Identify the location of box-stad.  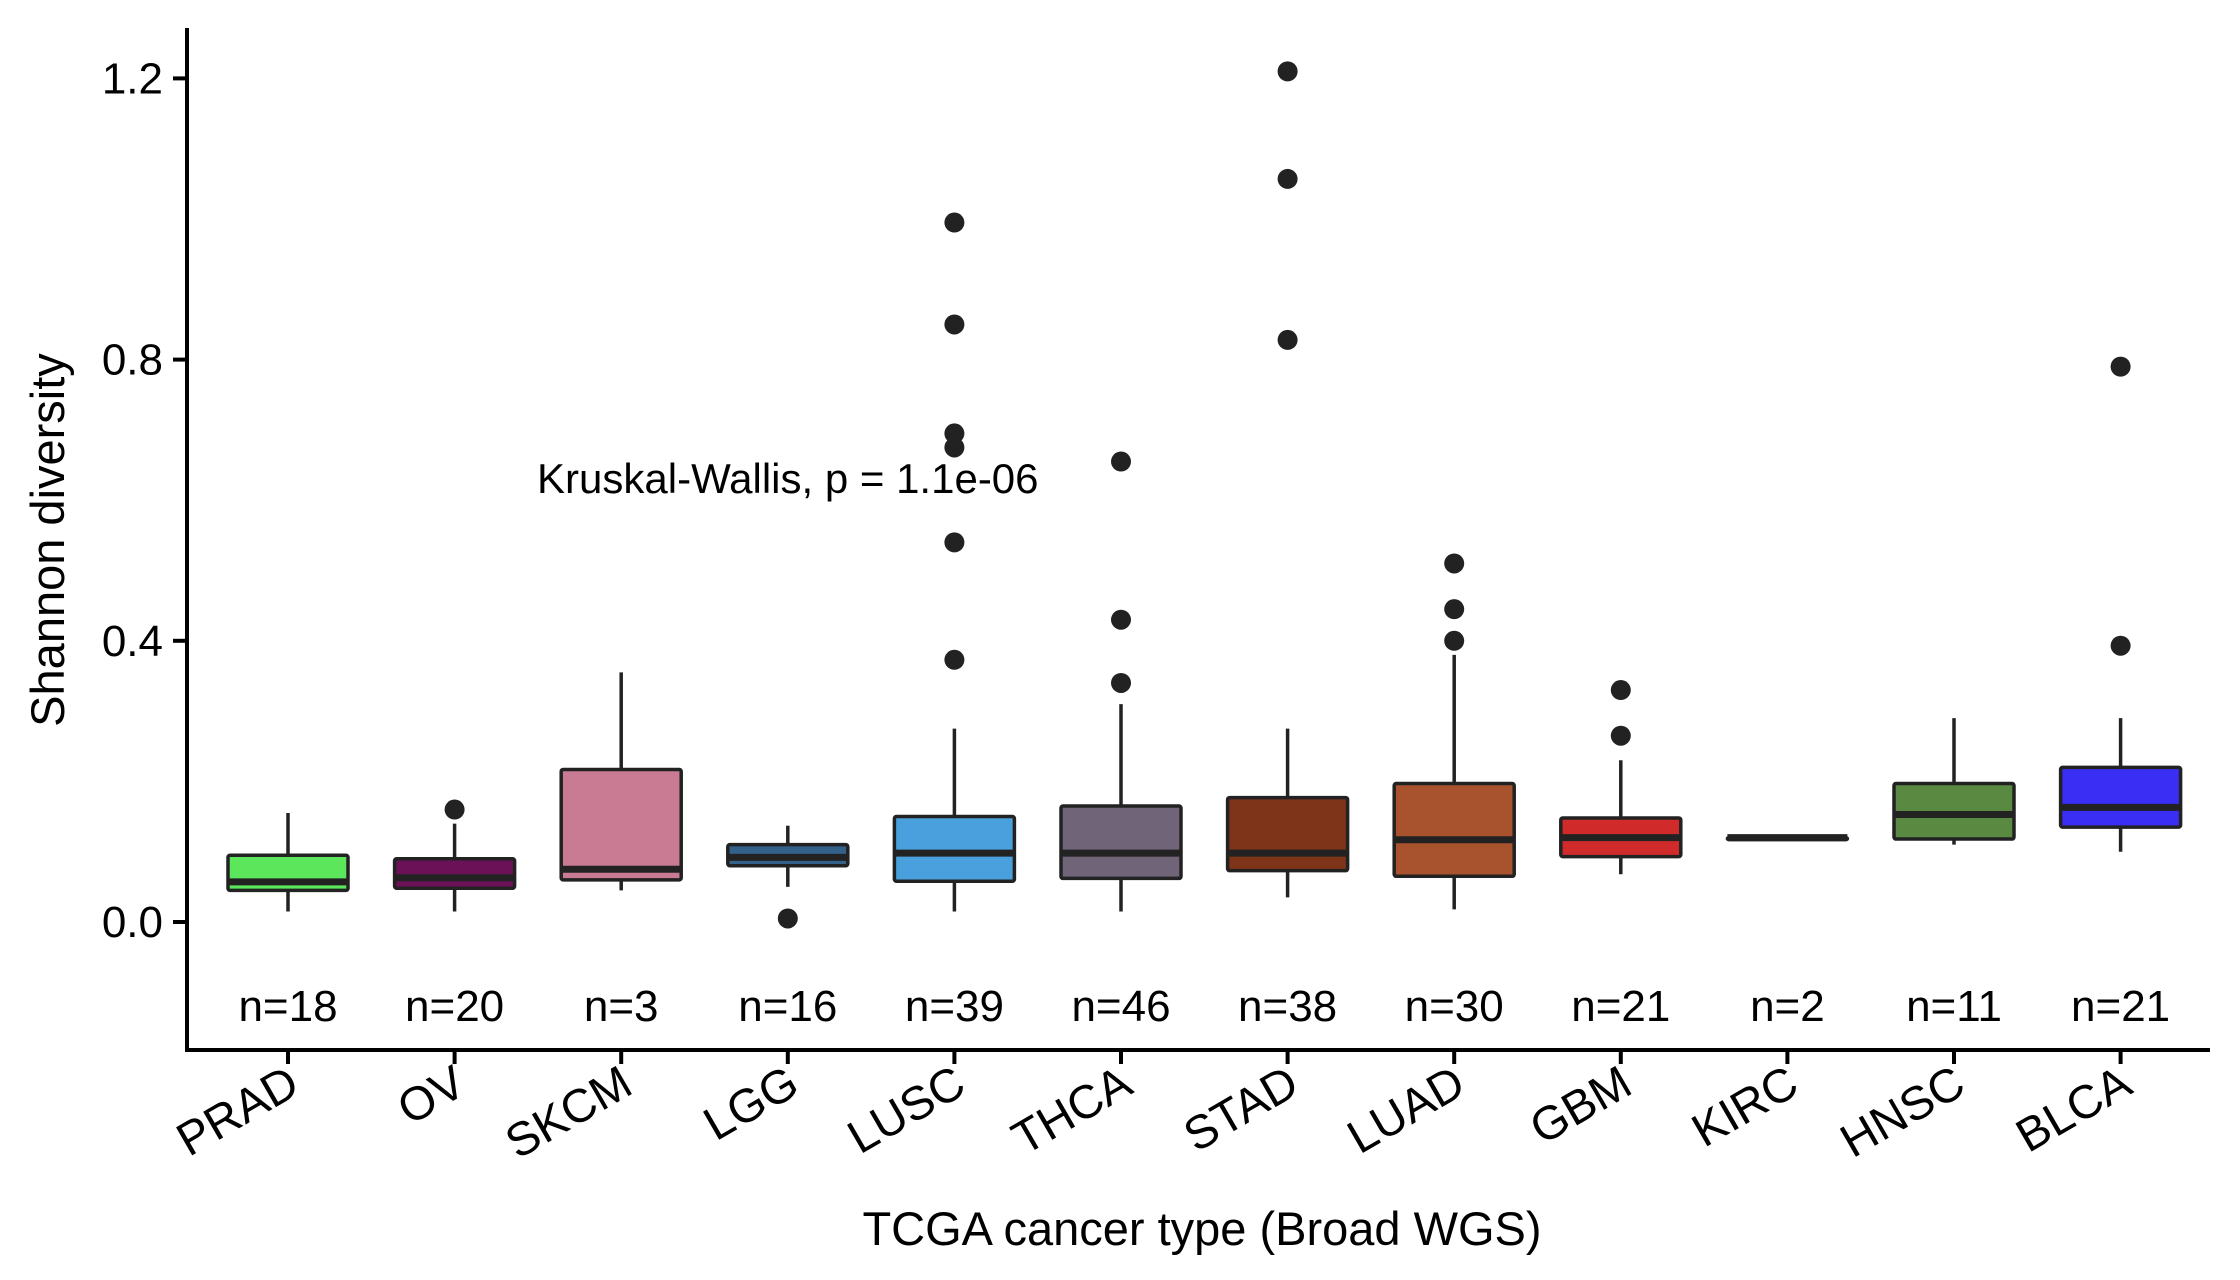
(1287, 834).